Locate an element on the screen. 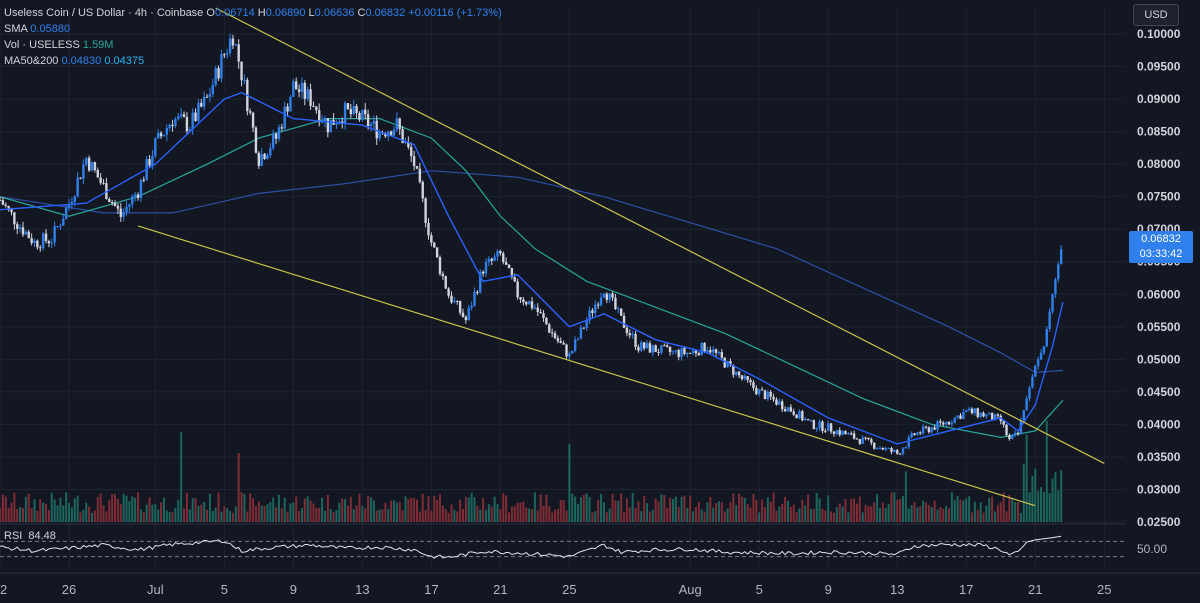 This screenshot has width=1200, height=603. legend-sma-row: SMA 0.05880 is located at coordinates (253, 29).